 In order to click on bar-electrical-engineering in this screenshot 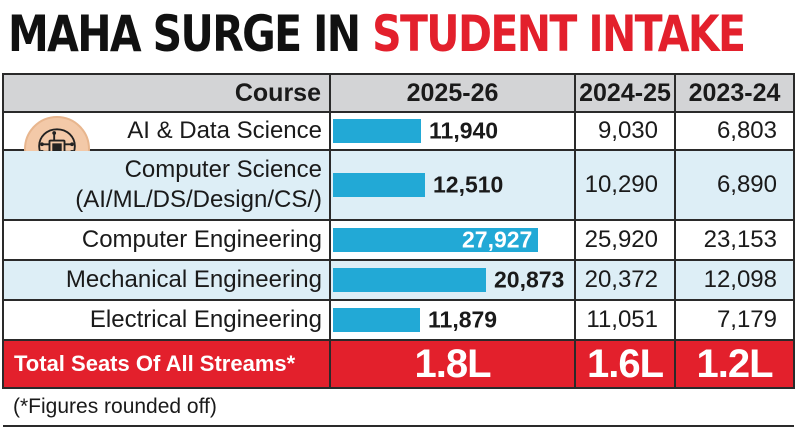, I will do `click(376, 320)`.